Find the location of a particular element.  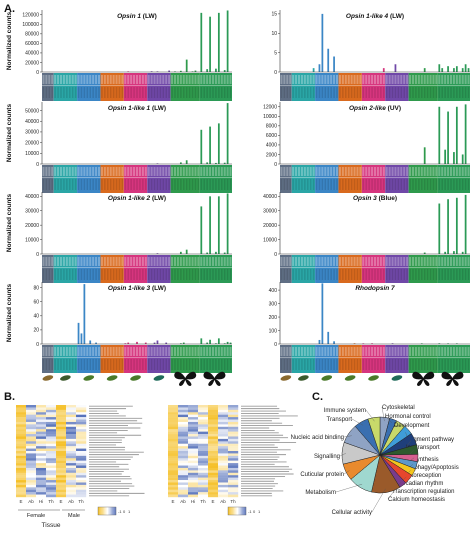

legend-tick: -1 is located at coordinates (120, 511).